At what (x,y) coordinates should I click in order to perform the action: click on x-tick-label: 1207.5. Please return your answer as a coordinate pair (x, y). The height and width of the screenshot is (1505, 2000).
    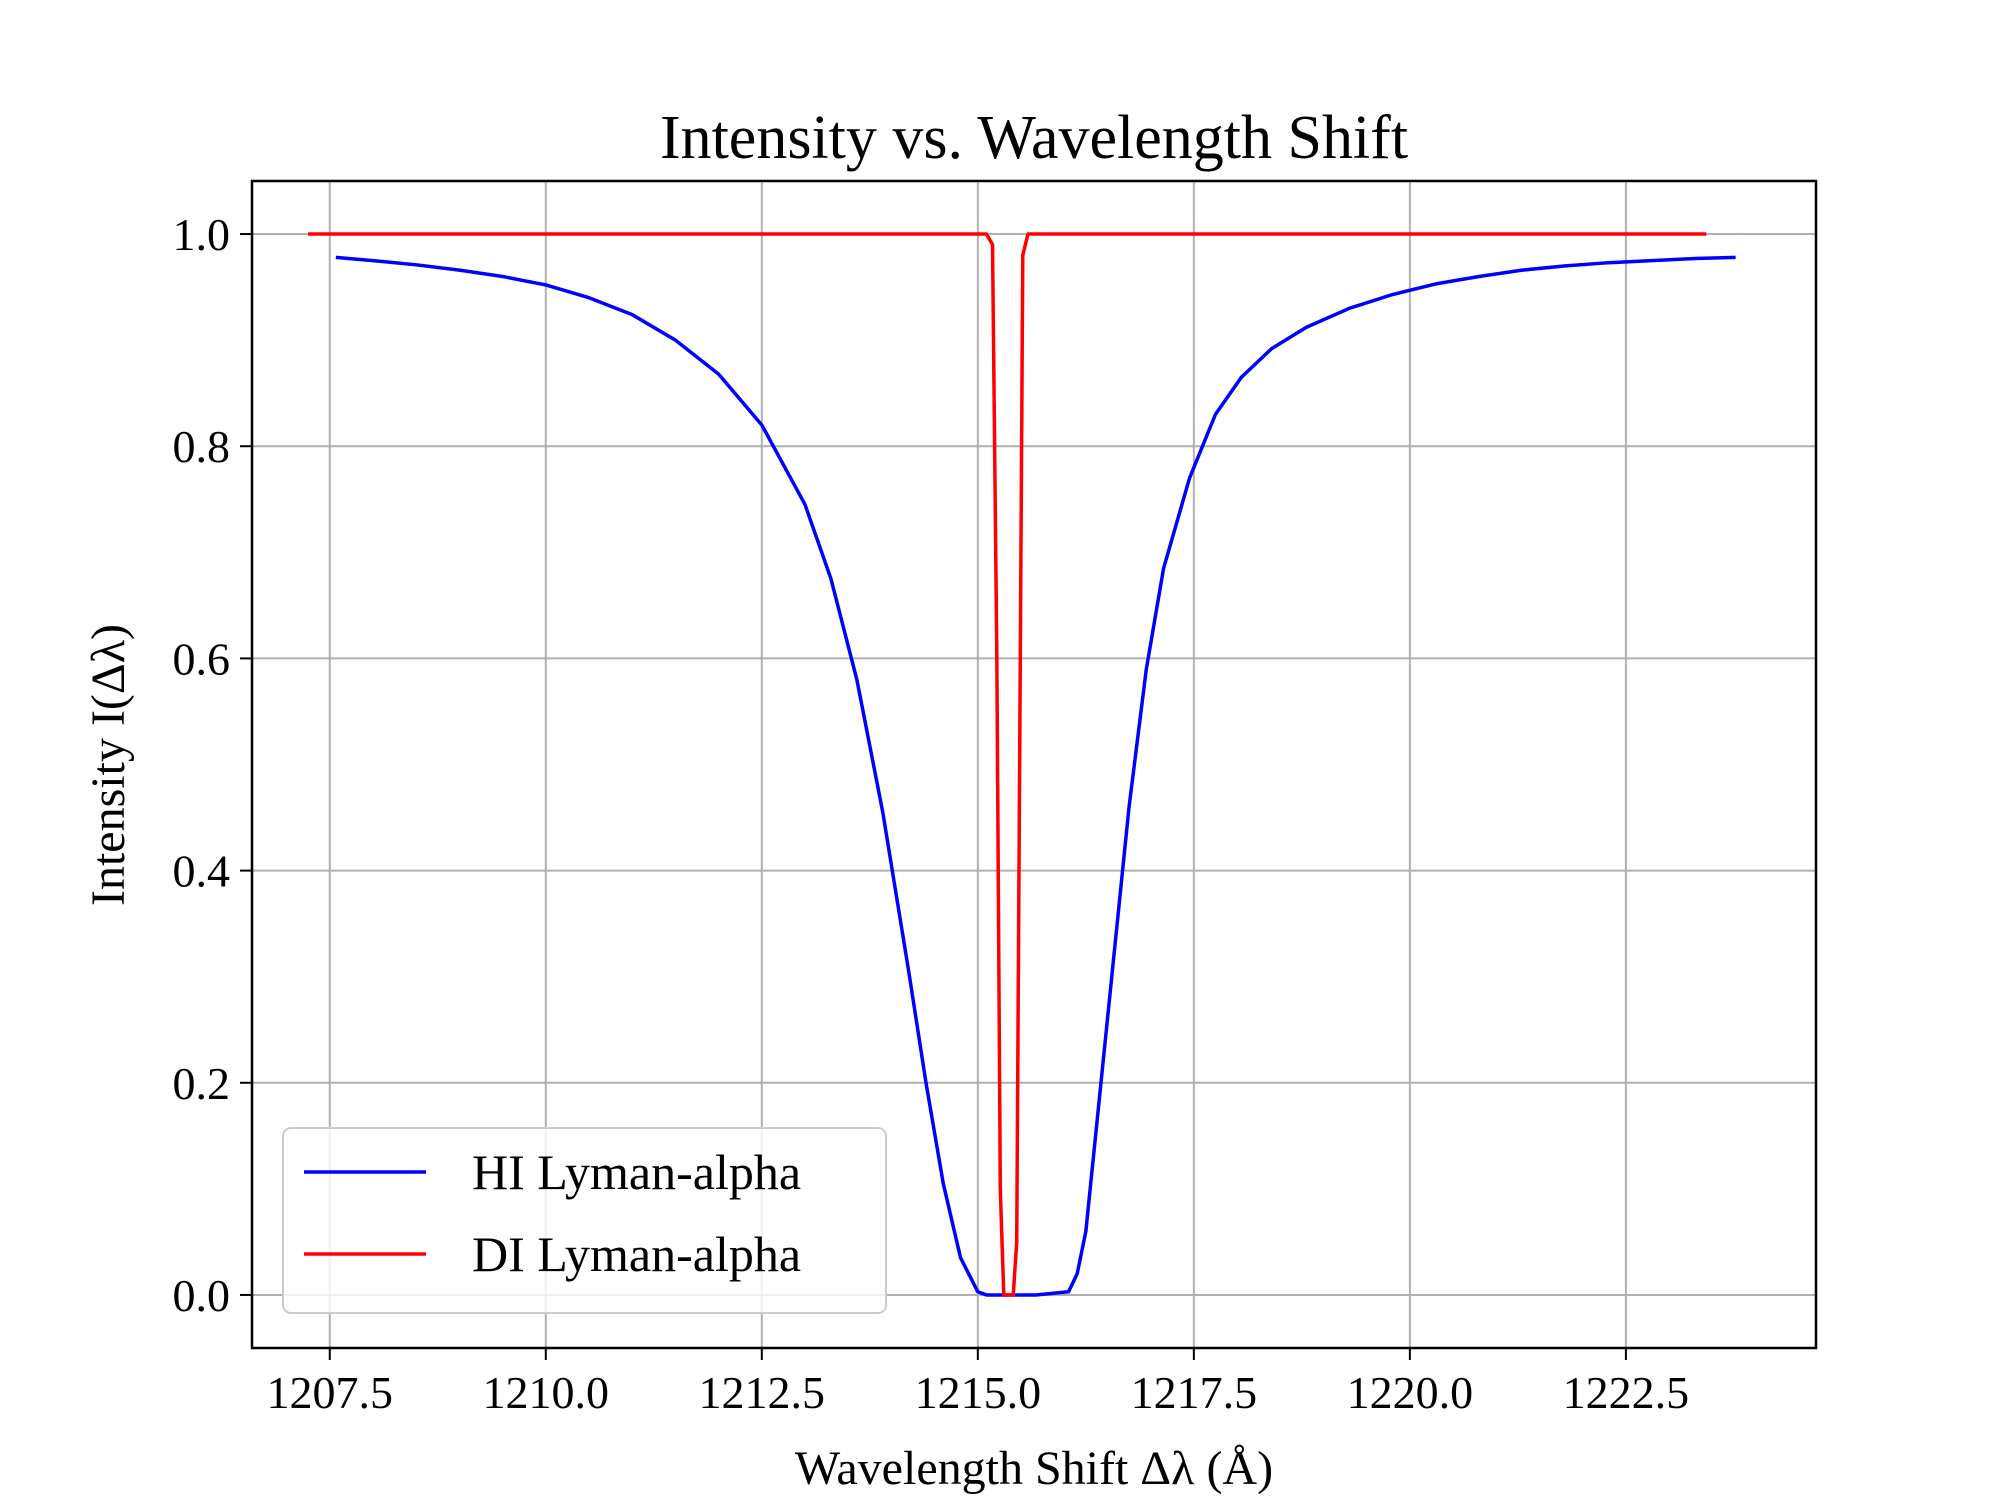
    Looking at the image, I should click on (330, 1392).